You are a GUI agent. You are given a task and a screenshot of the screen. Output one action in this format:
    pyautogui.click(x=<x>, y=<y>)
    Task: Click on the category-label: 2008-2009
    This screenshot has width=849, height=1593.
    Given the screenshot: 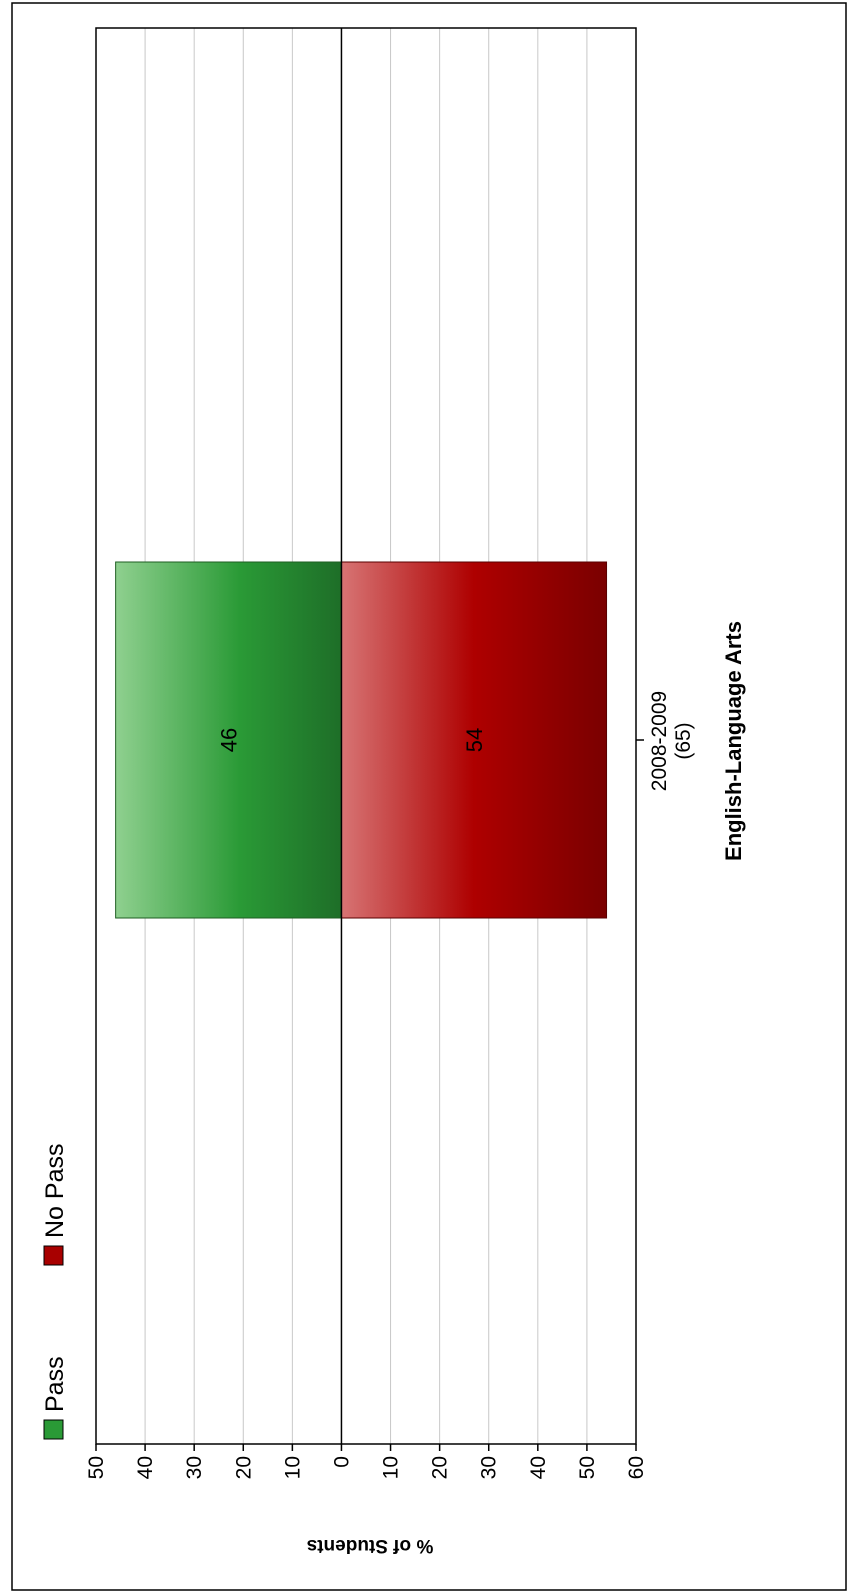 What is the action you would take?
    pyautogui.click(x=659, y=741)
    